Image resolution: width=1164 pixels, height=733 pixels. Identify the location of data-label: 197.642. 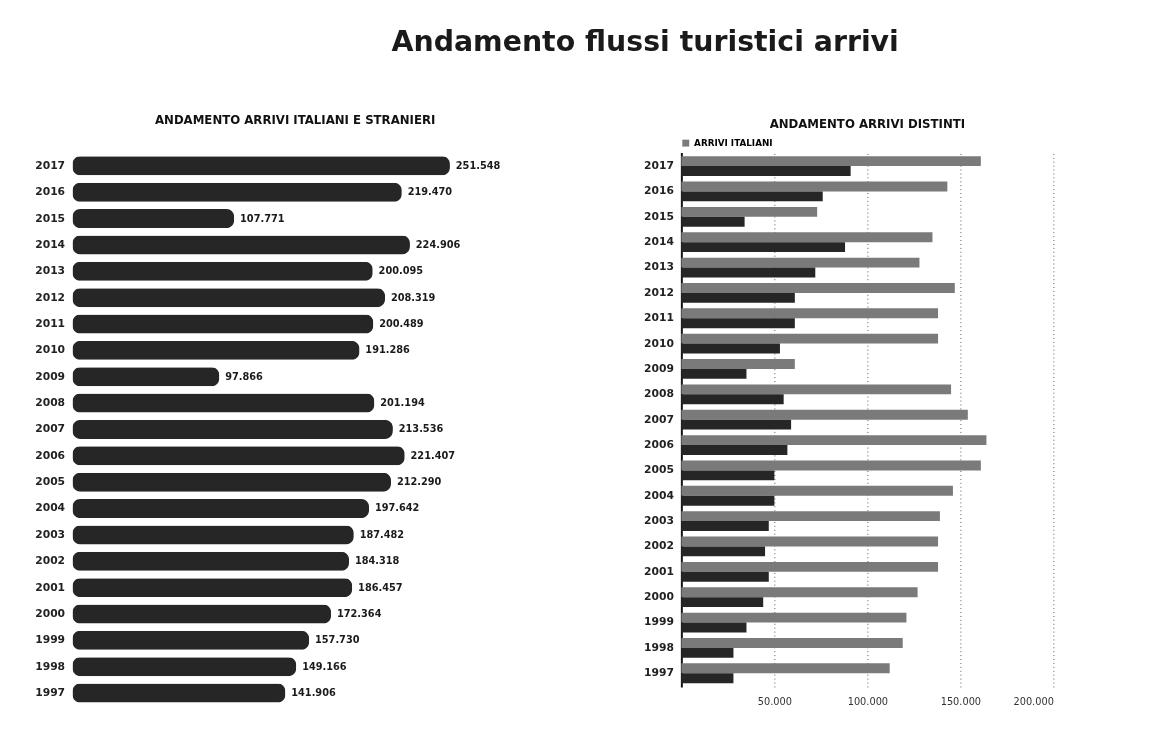
(397, 508).